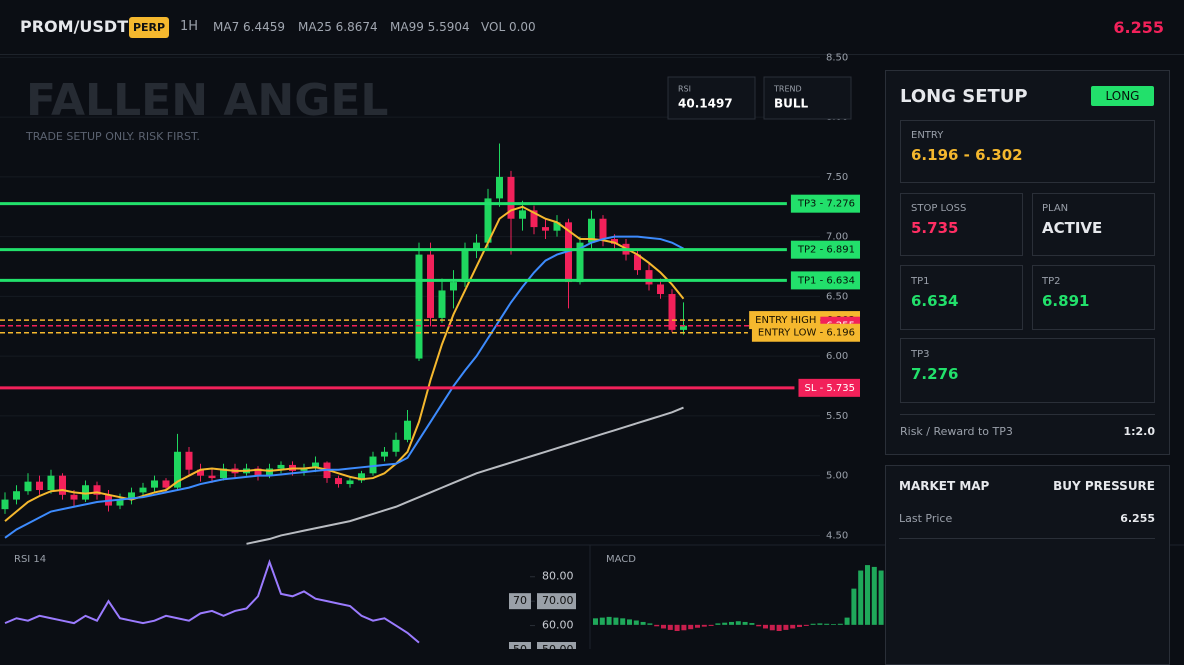  I want to click on badge: PERP, so click(149, 27).